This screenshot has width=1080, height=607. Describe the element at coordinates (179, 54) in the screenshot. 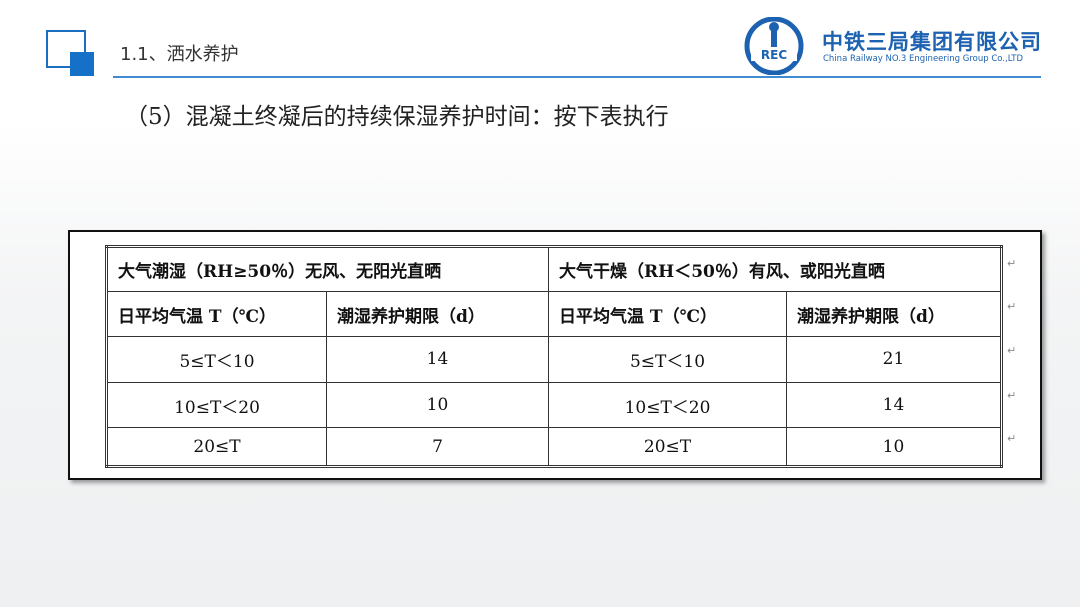

I see `section-title: 1.1、洒水养护` at that location.